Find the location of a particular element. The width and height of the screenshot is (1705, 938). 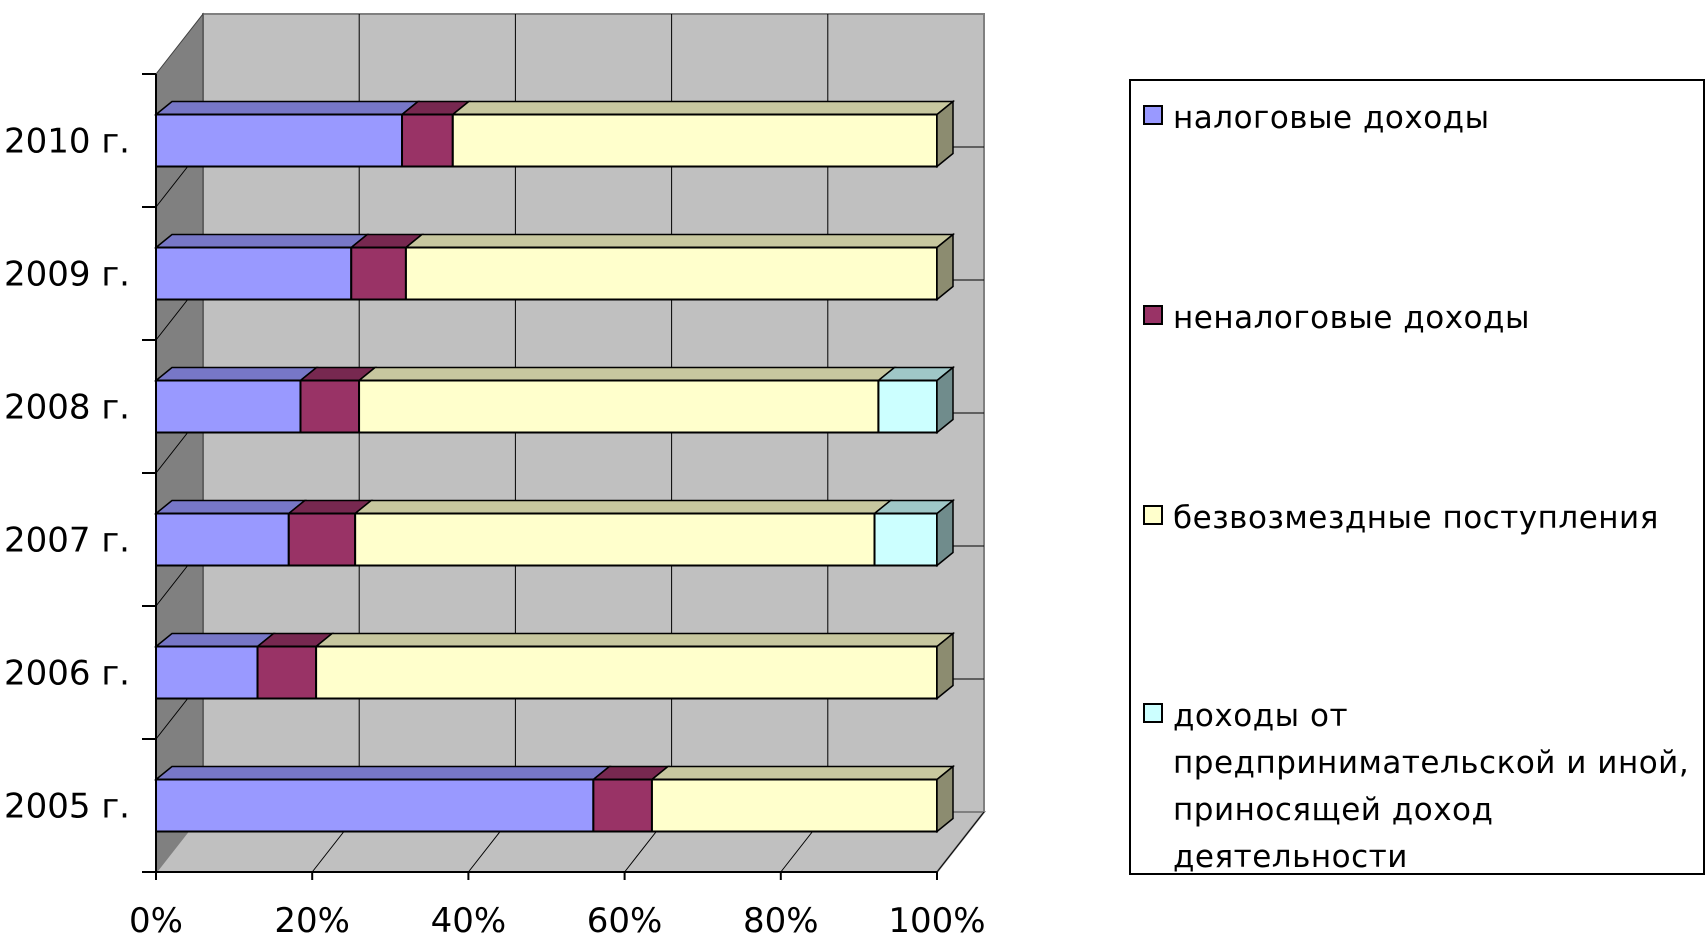

legend-label: неналоговые доходы is located at coordinates (1351, 318).